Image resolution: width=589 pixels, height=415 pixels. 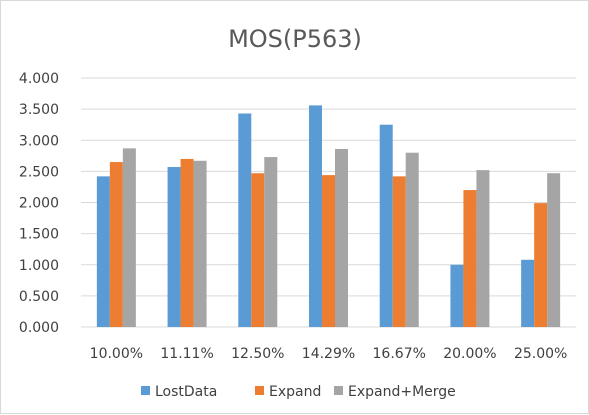 I want to click on y-tick-label: 2.500, so click(x=39, y=172).